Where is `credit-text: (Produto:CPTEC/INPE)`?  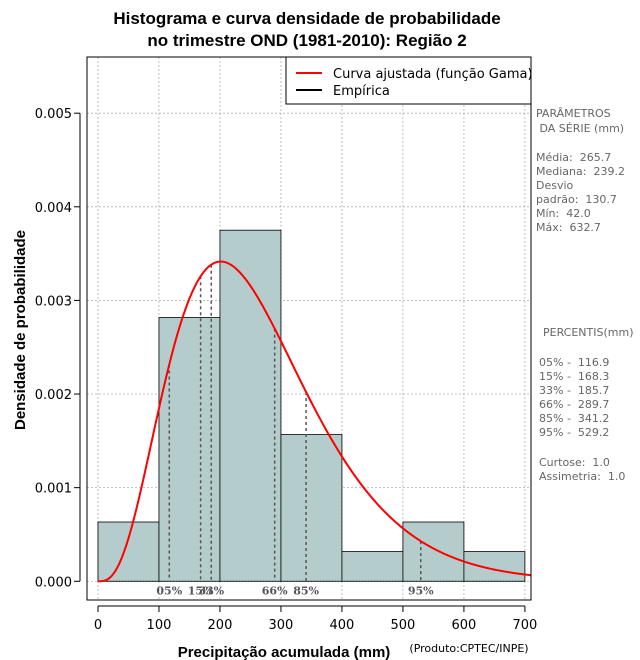
credit-text: (Produto:CPTEC/INPE) is located at coordinates (468, 648).